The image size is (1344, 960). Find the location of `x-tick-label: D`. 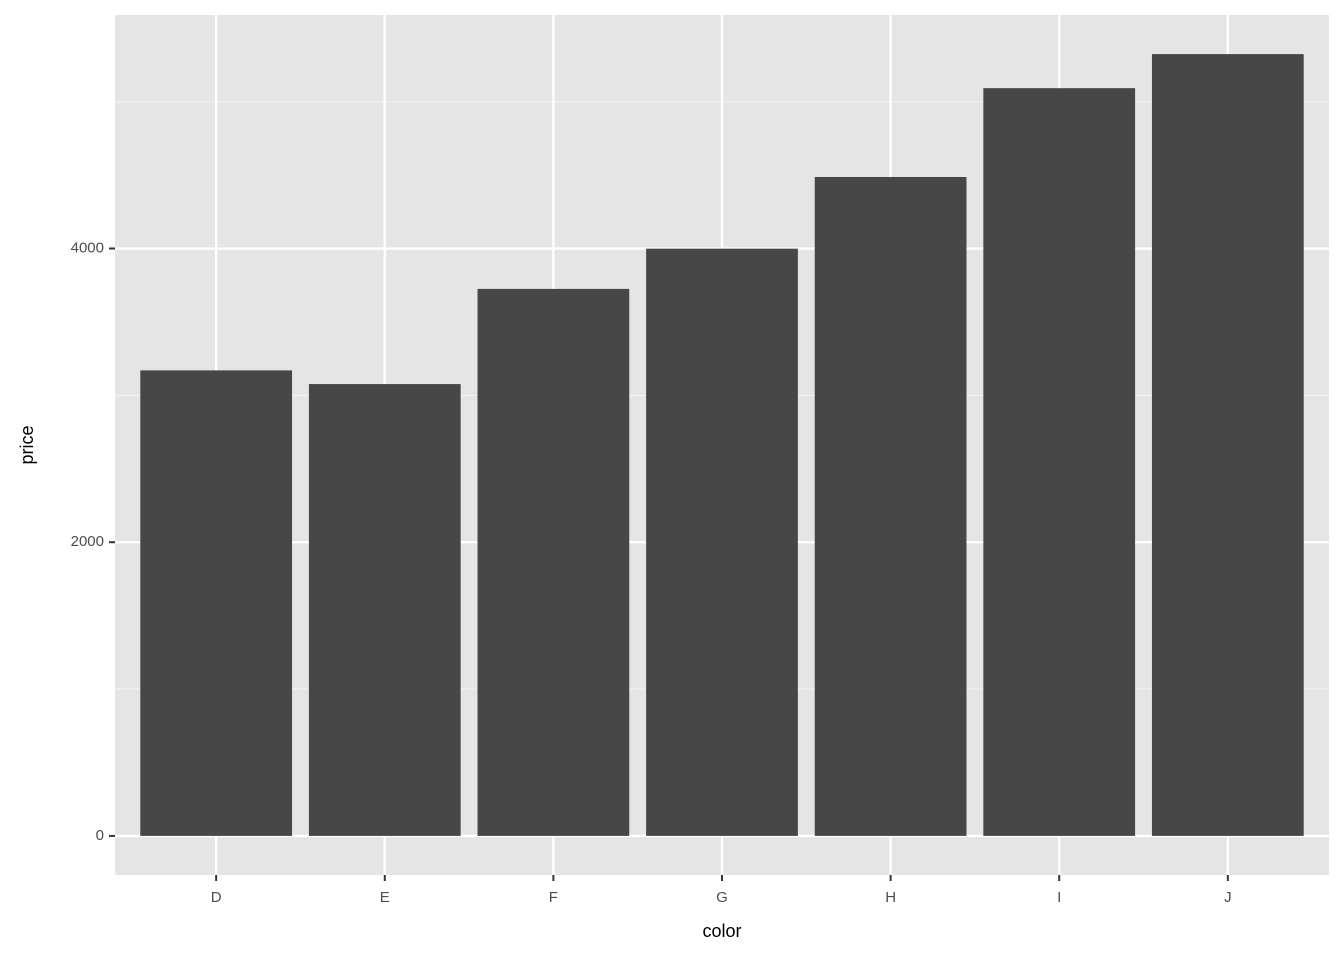

x-tick-label: D is located at coordinates (216, 897).